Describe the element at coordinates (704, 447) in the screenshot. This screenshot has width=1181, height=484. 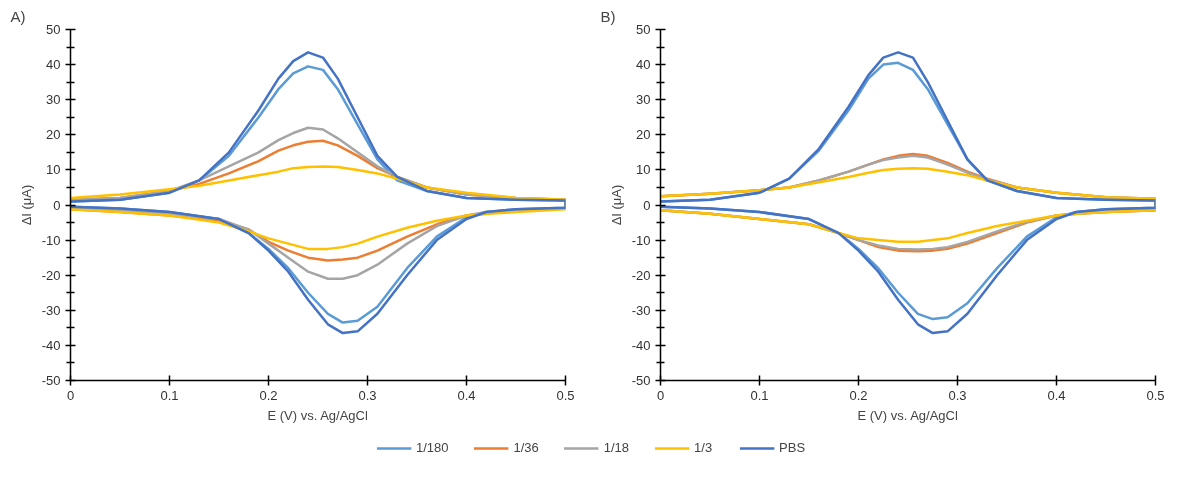
I see `legend-label: 1/3` at that location.